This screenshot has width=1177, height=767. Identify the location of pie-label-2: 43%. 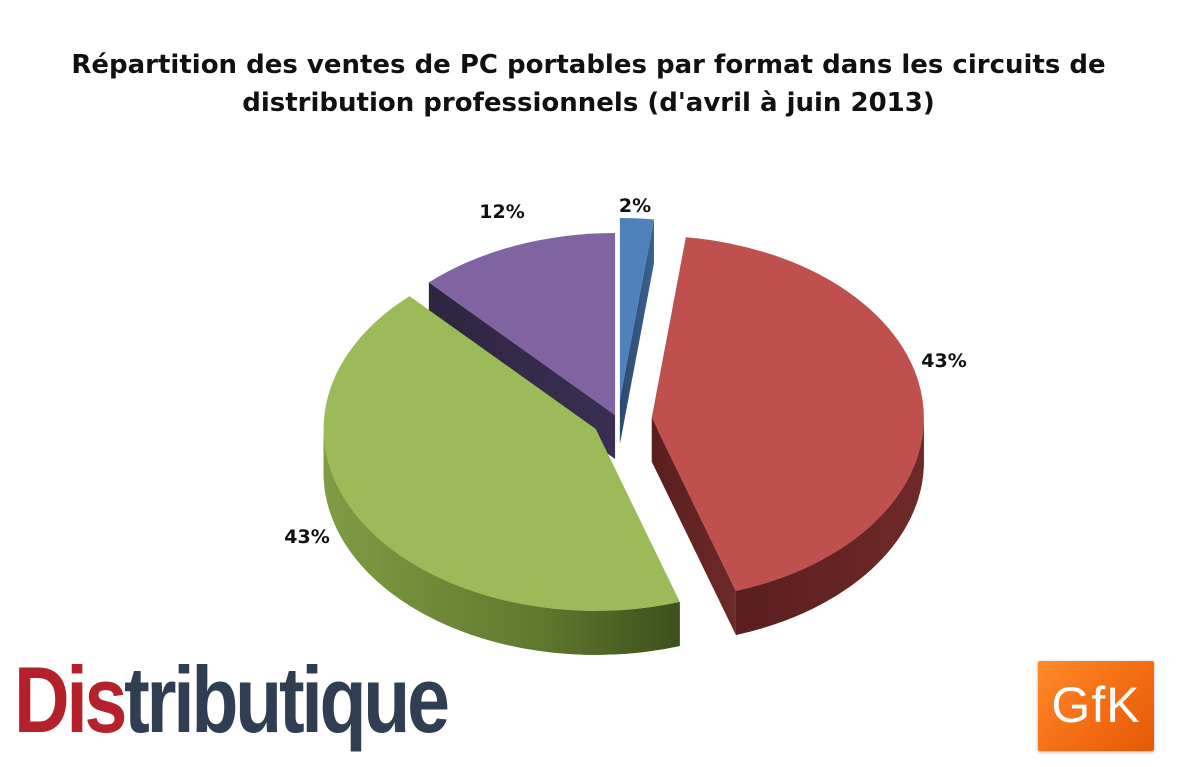
(306, 537).